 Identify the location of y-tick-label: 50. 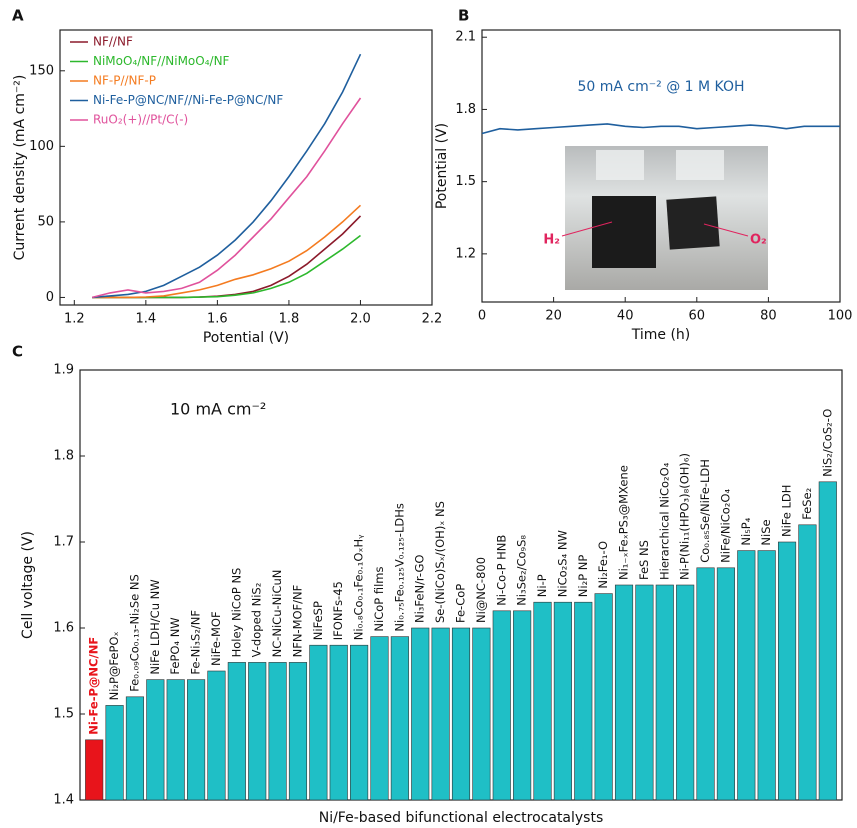
(45, 221).